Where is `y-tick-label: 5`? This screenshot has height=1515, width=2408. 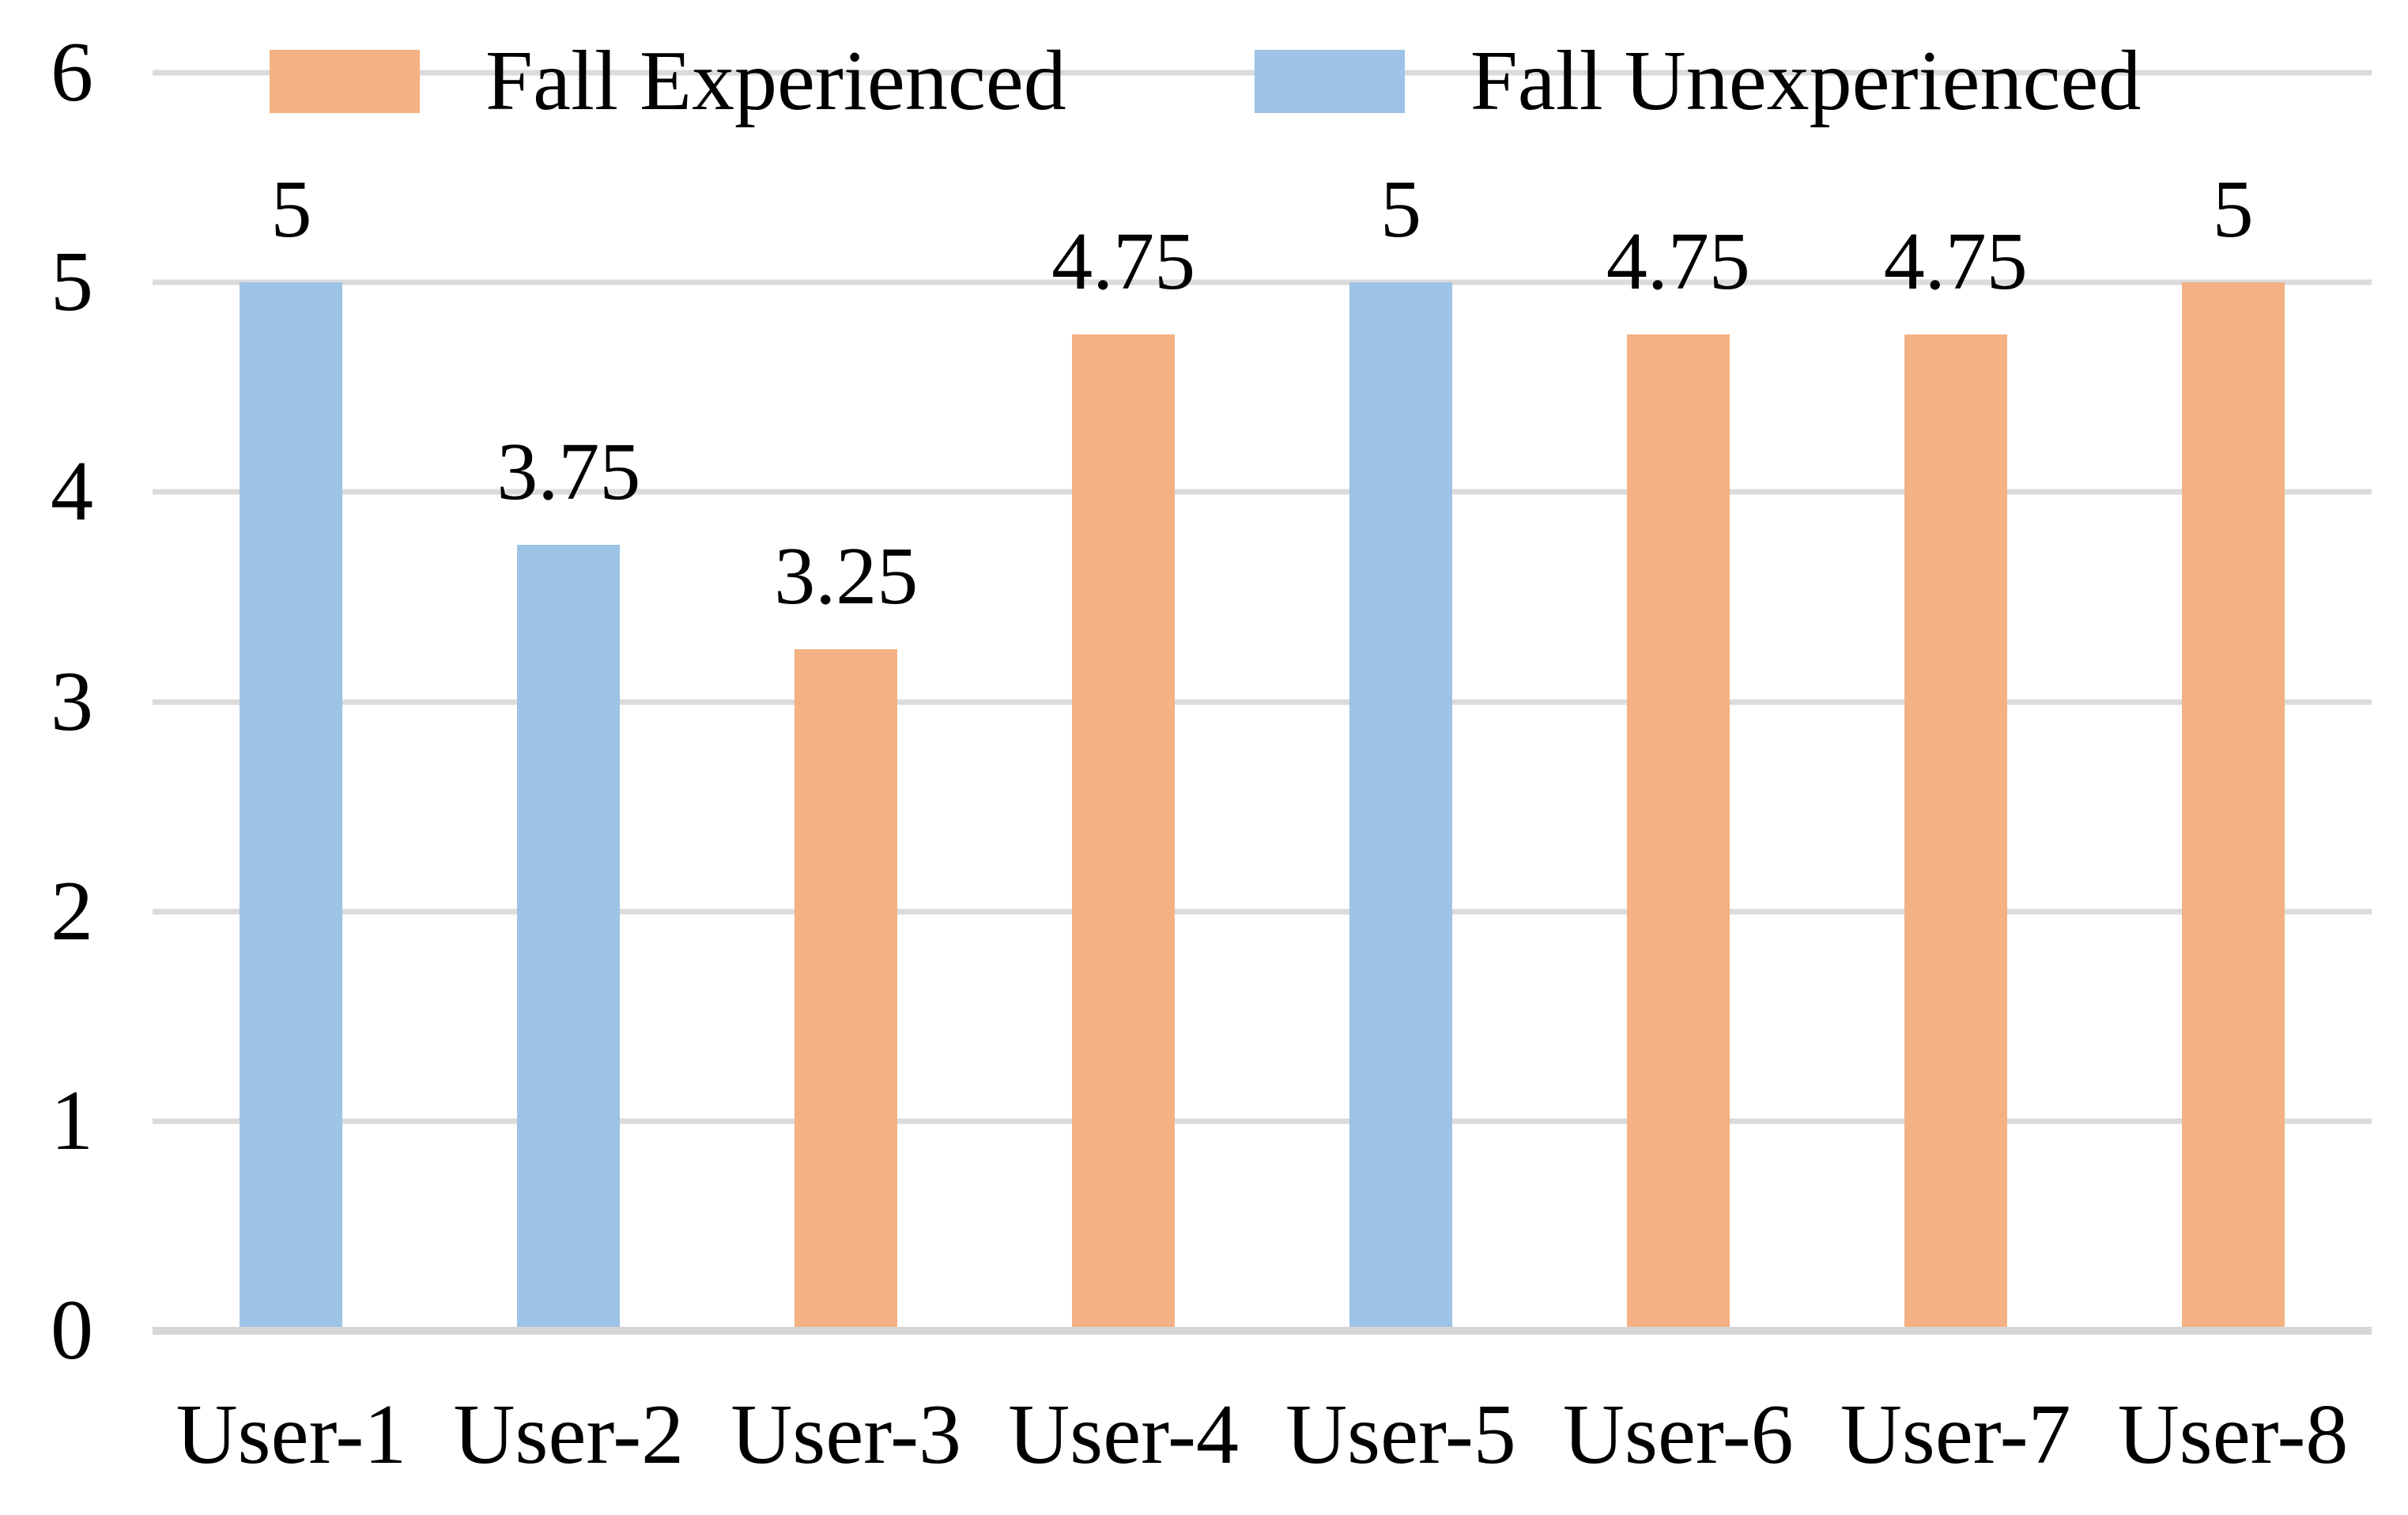 y-tick-label: 5 is located at coordinates (72, 282).